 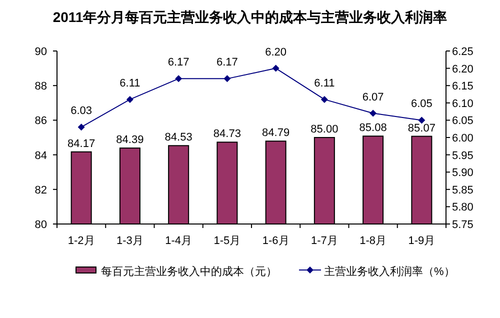 What do you see at coordinates (463, 86) in the screenshot?
I see `y2-tick-label: 6.15` at bounding box center [463, 86].